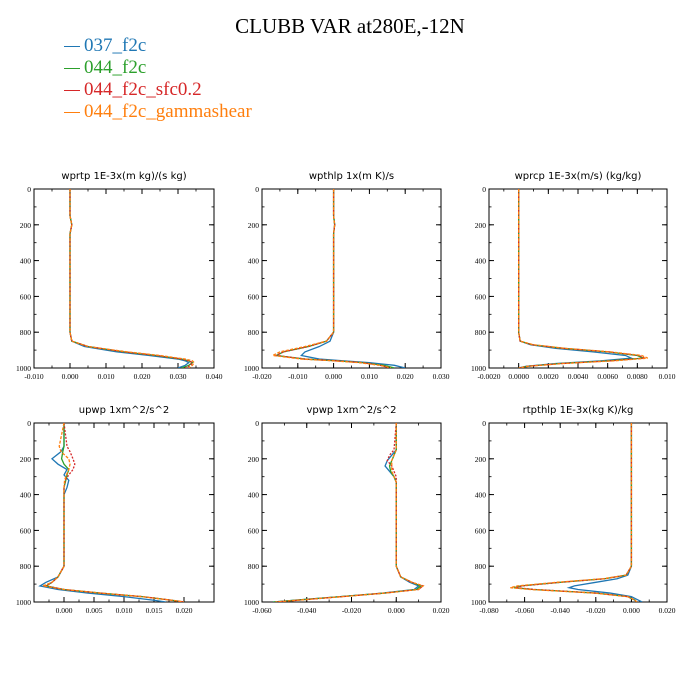 The width and height of the screenshot is (700, 700). I want to click on legend-swatch-044-f2c, so click(72, 68).